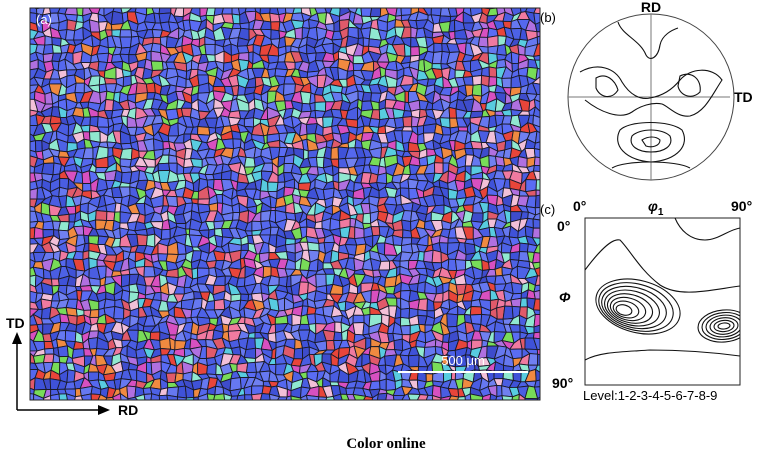 The image size is (772, 460). I want to click on pole-figure, so click(651, 97).